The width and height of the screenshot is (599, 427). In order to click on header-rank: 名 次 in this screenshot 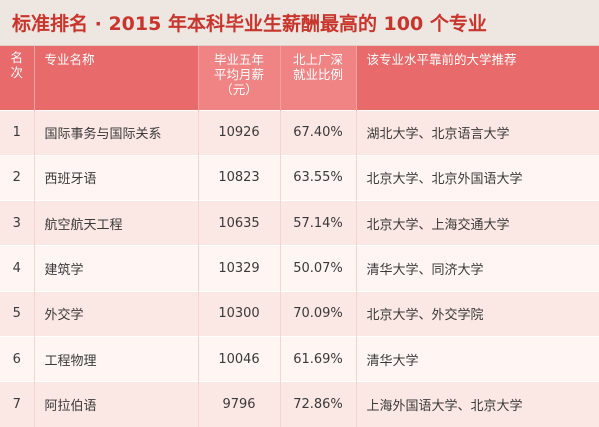, I will do `click(17, 78)`.